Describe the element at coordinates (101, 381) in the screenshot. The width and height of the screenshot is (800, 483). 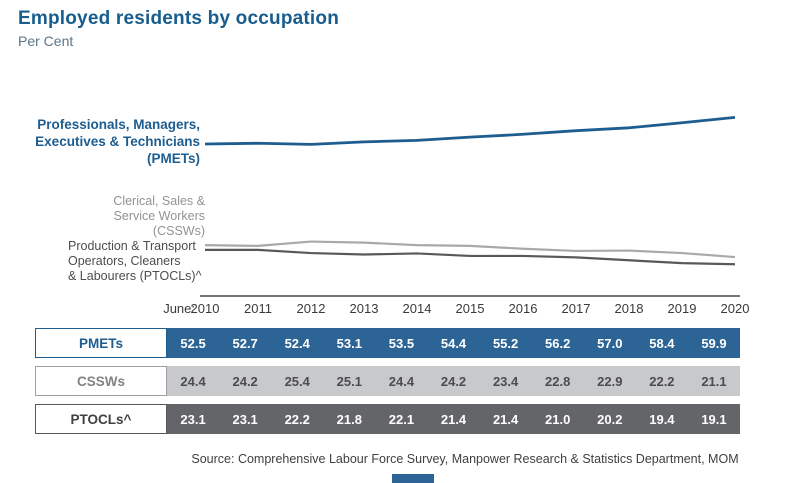
I see `table-row-label: CSSWs` at that location.